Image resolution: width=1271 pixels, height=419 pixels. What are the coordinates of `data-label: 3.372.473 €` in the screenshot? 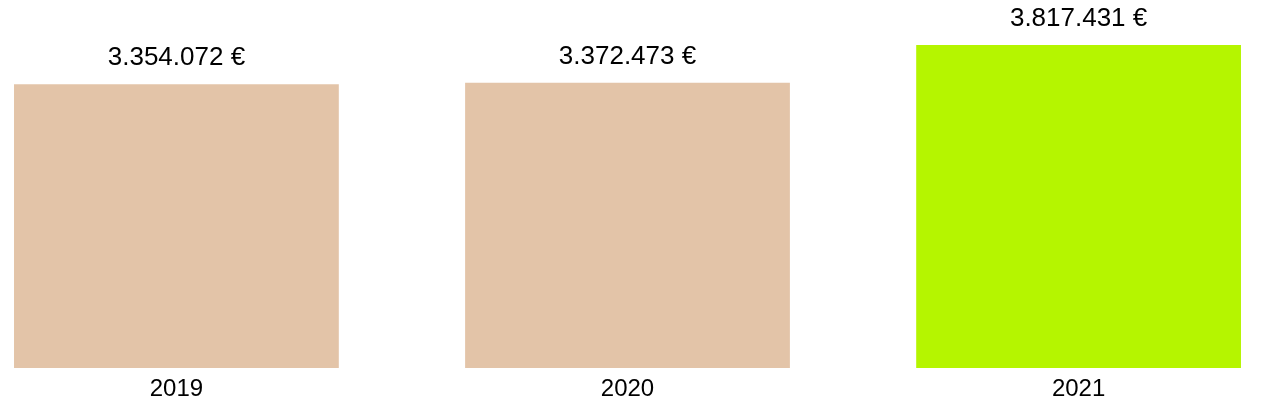 It's located at (627, 54).